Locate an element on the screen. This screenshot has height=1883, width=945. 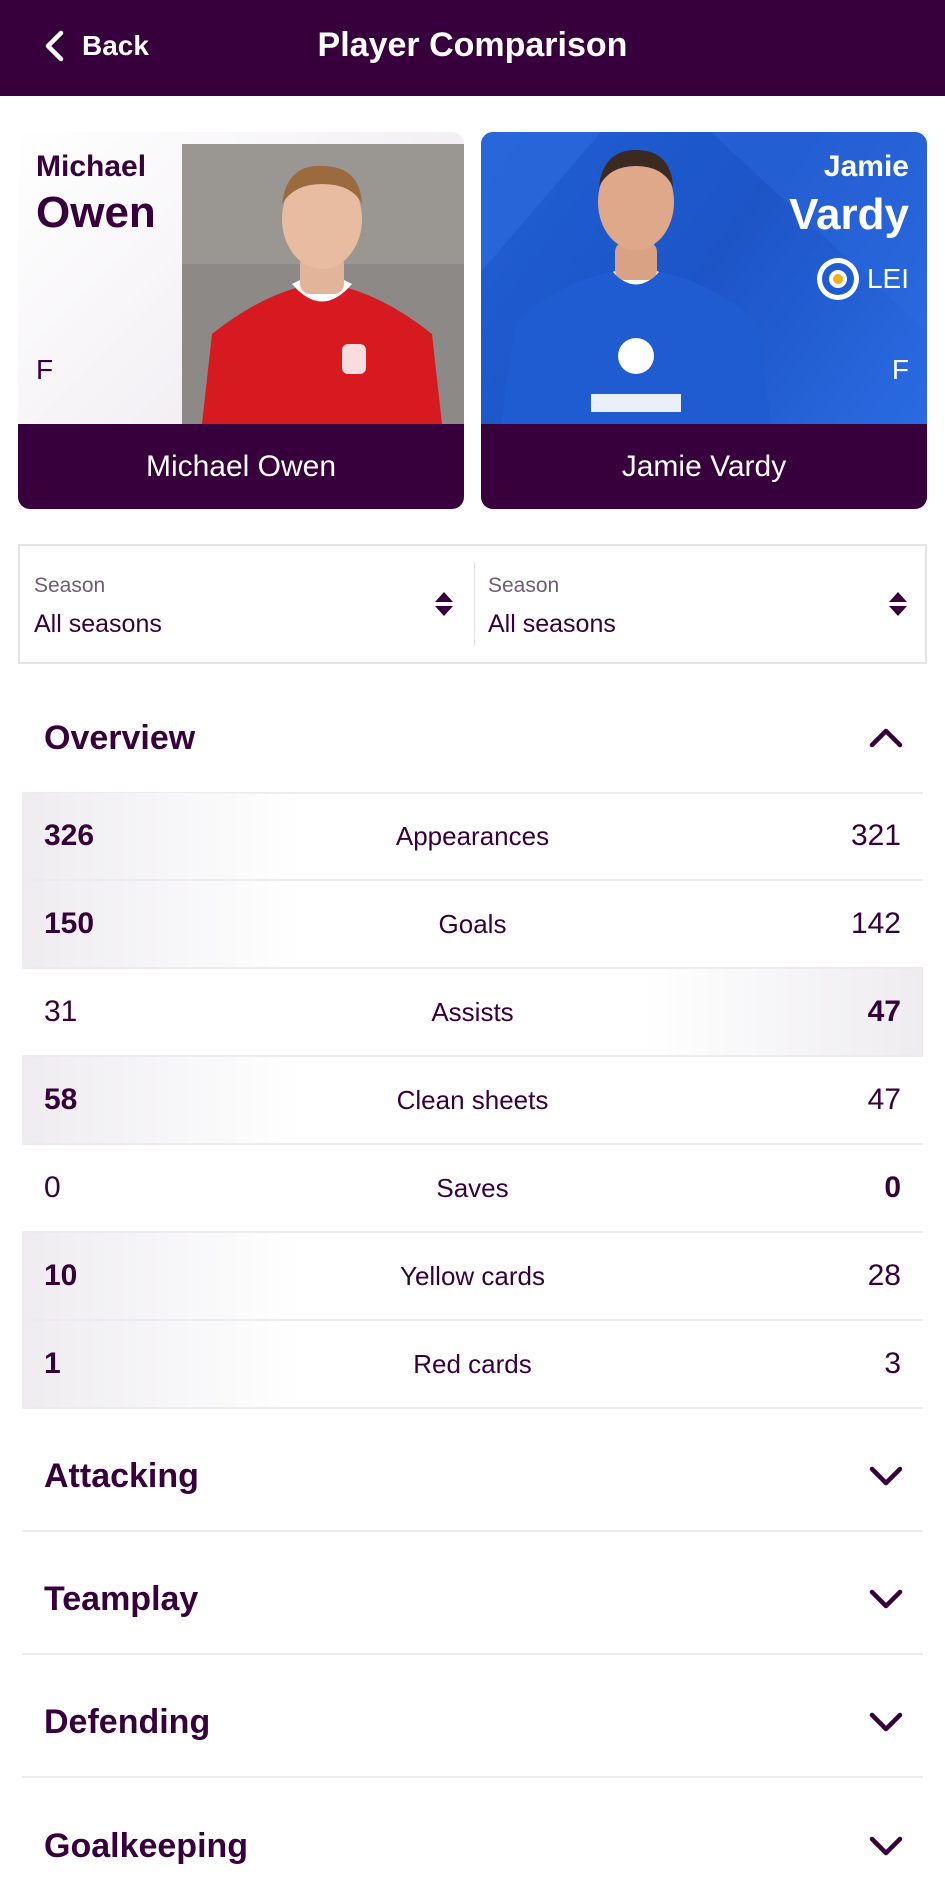
player-photo-left is located at coordinates (323, 284).